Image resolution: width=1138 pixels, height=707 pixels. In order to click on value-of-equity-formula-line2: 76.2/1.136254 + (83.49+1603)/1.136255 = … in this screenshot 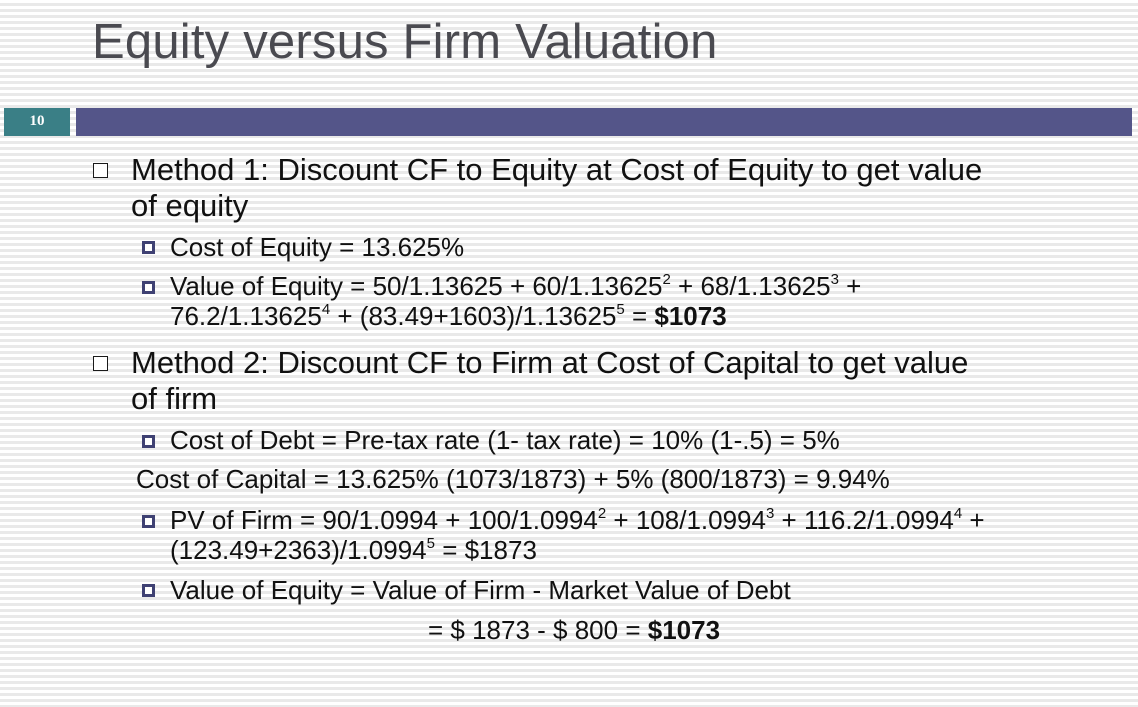, I will do `click(448, 316)`.